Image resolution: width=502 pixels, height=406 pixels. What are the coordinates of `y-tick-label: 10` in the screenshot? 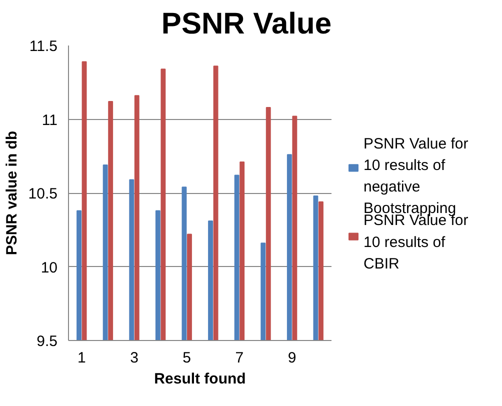 It's located at (49, 267).